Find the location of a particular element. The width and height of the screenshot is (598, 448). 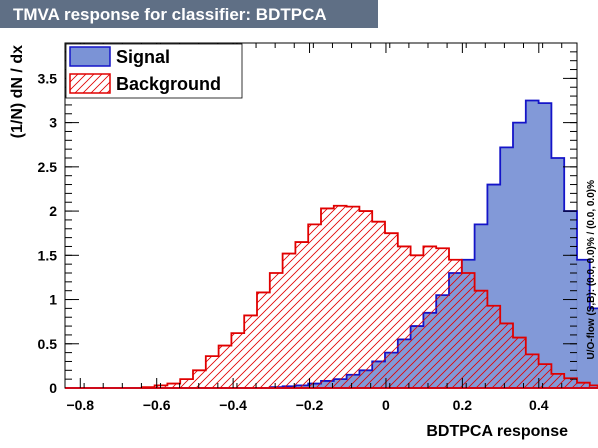

legend-swatch-background is located at coordinates (90, 83).